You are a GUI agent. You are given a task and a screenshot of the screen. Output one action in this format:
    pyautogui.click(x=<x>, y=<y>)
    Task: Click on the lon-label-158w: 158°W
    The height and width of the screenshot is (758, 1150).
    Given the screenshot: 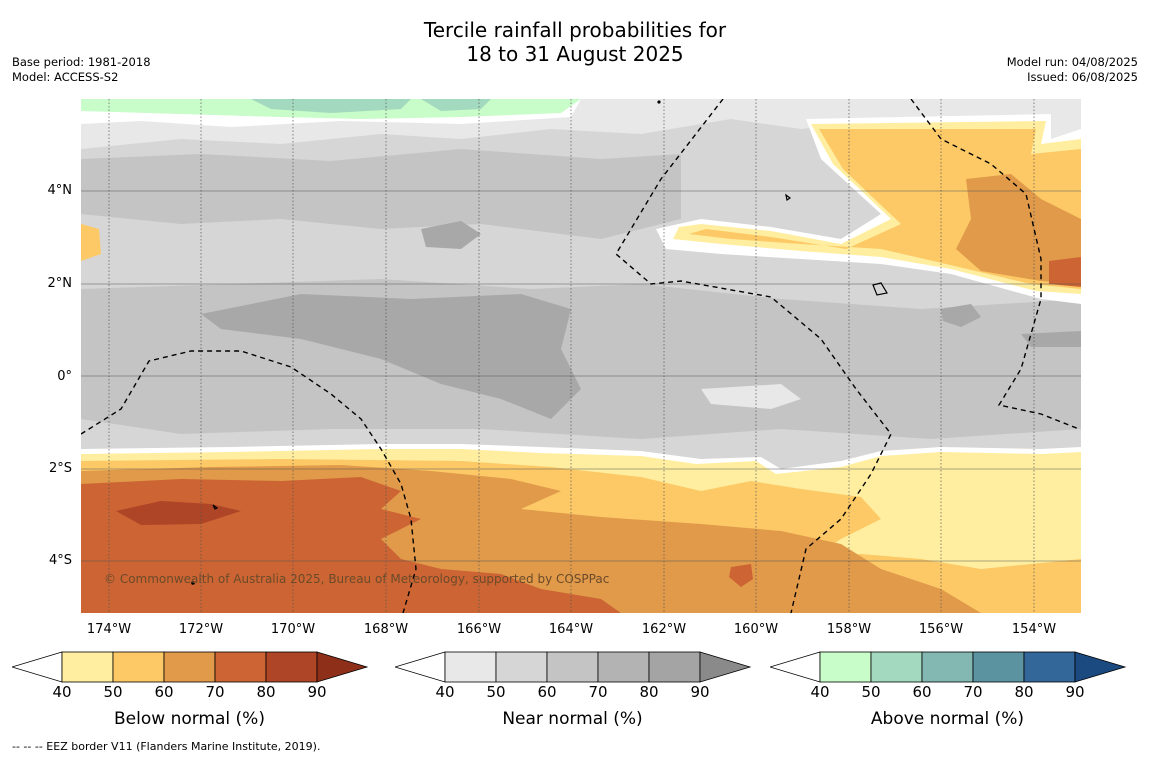 What is the action you would take?
    pyautogui.click(x=849, y=629)
    